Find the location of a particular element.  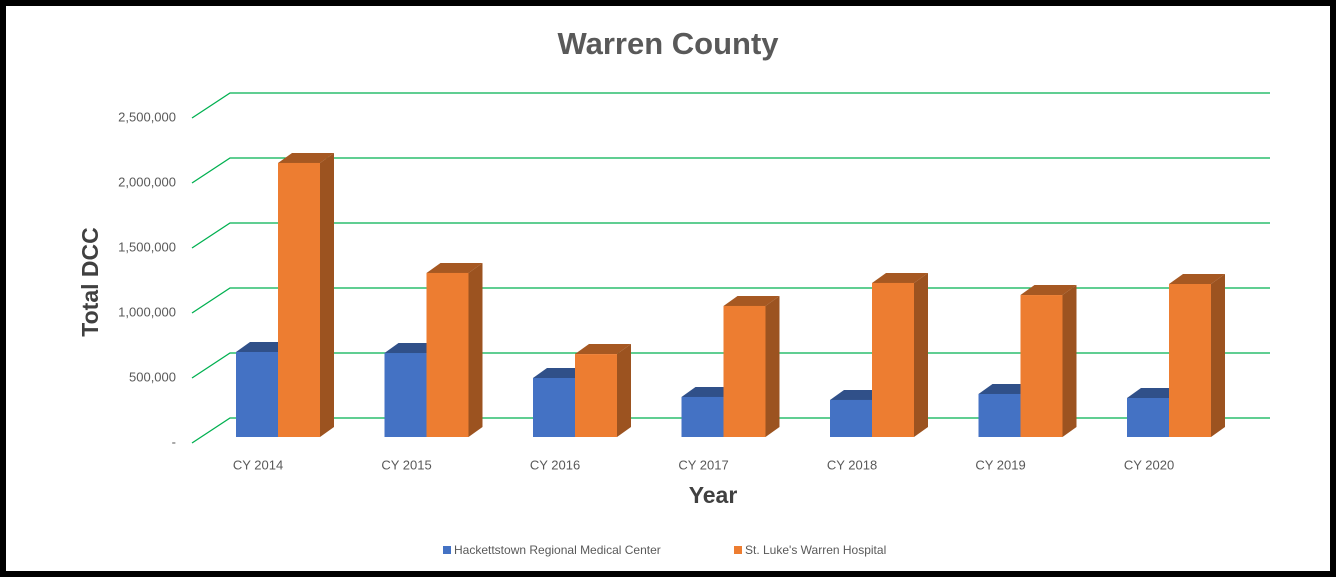

x-tick-label: CY 2018 is located at coordinates (852, 464).